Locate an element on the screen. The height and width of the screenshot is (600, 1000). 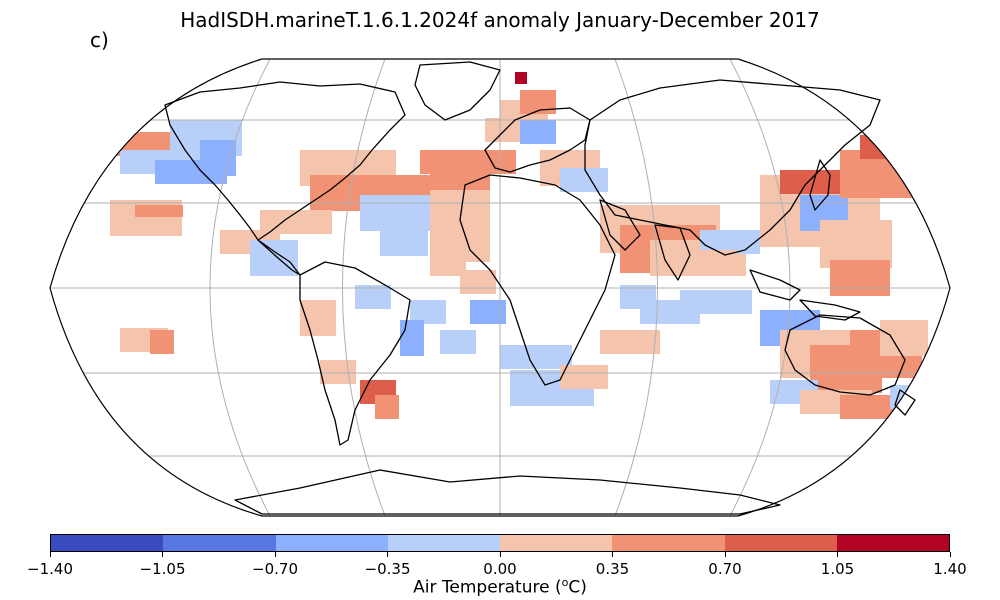
colorbar-tick-label: −0.35 is located at coordinates (387, 569).